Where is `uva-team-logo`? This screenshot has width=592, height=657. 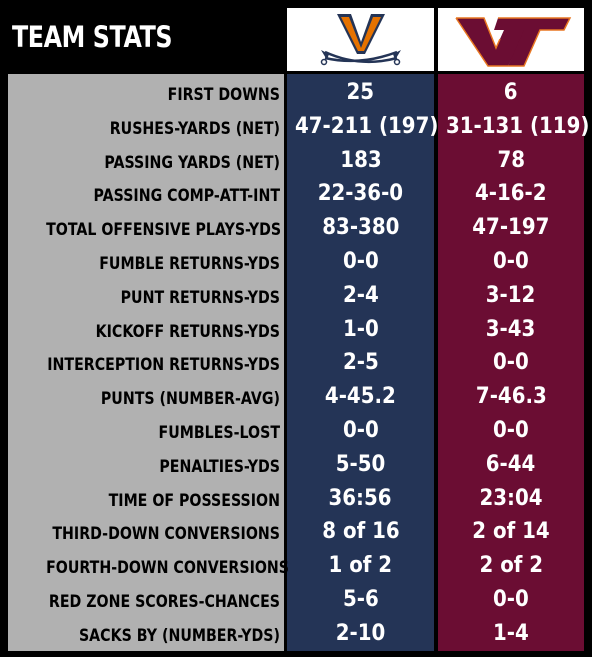
uva-team-logo is located at coordinates (360, 39).